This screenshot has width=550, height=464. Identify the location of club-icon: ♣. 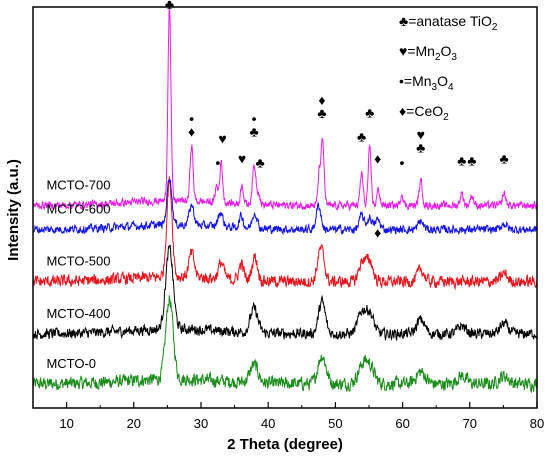
(403, 21).